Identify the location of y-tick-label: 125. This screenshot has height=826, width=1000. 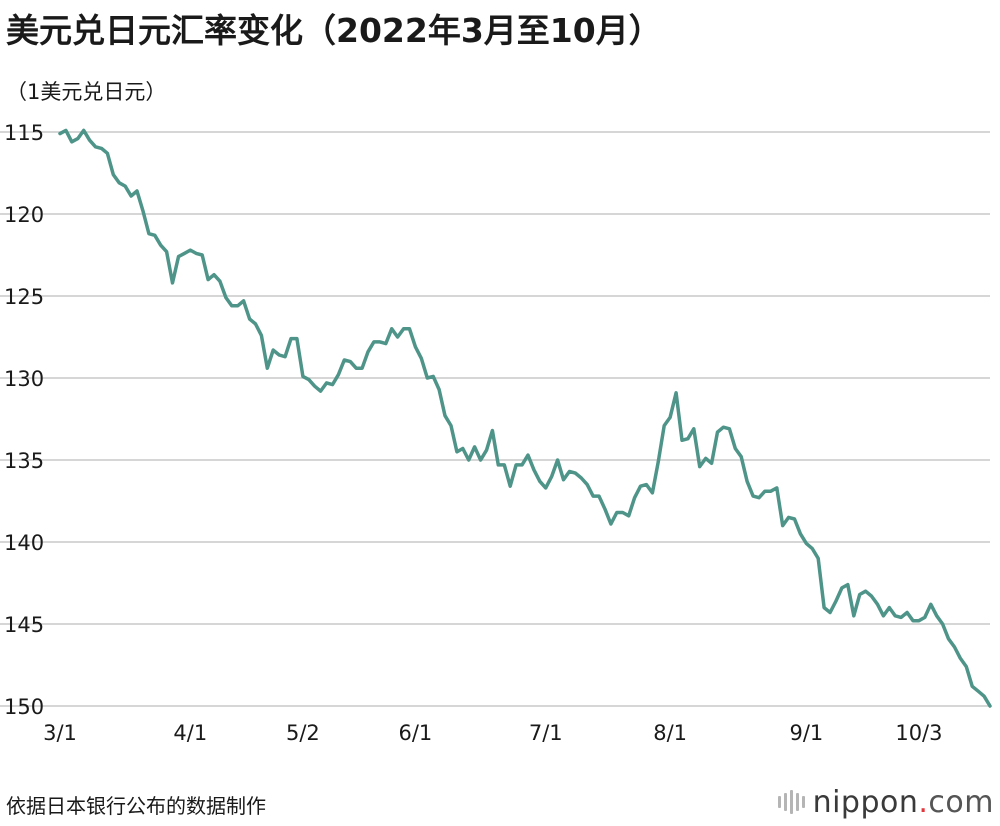
(24, 297).